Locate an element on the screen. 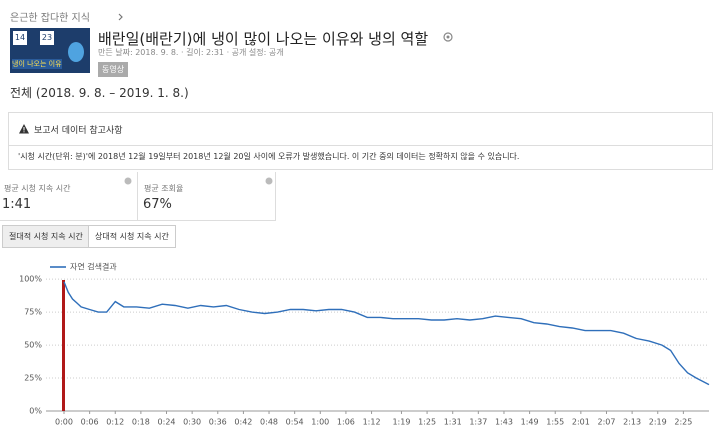 Image resolution: width=720 pixels, height=433 pixels. metric-card: 평균 조회율 67% is located at coordinates (207, 196).